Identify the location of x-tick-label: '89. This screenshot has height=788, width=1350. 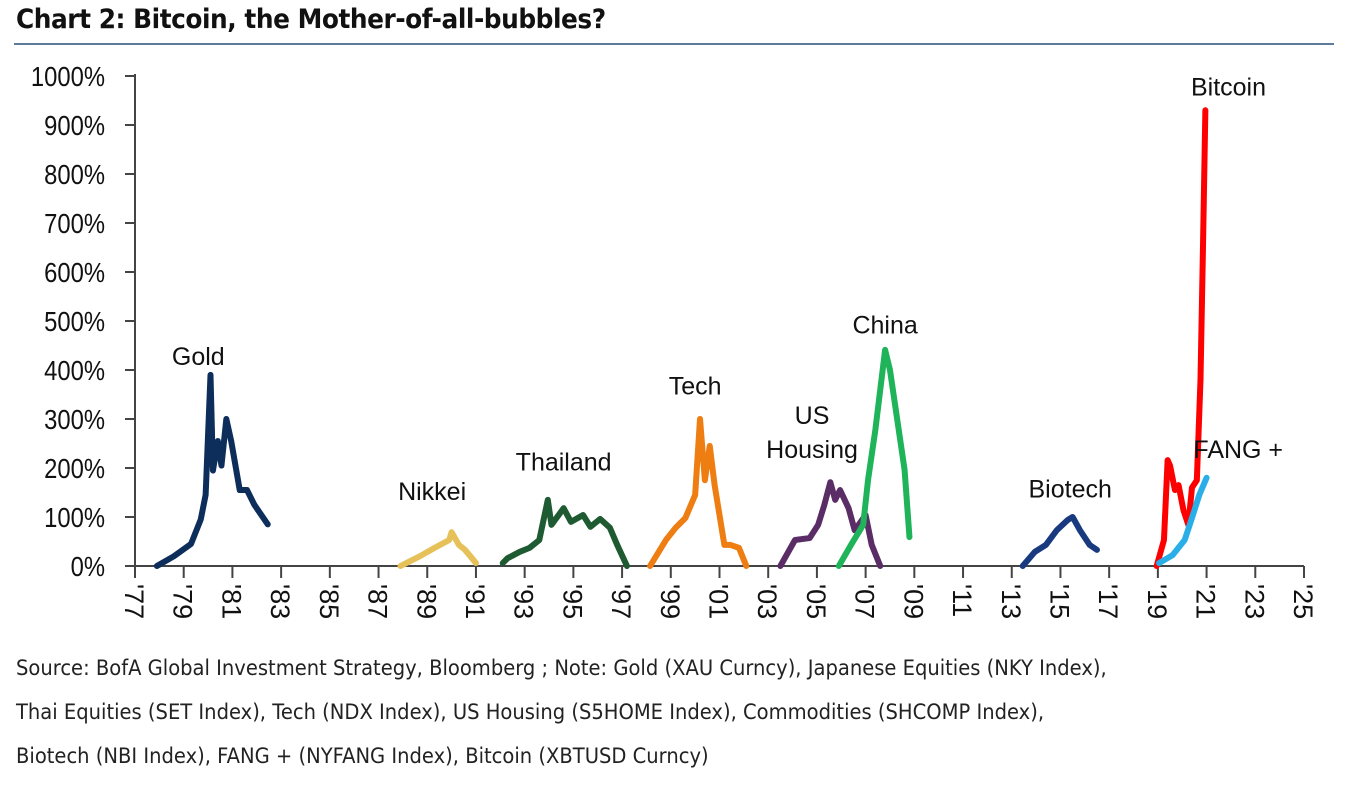
(426, 601).